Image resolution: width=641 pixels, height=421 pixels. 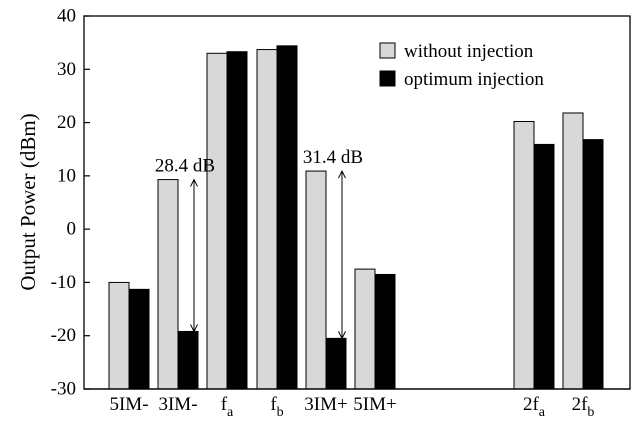 I want to click on x-category-label: 3IM-, so click(x=177, y=404).